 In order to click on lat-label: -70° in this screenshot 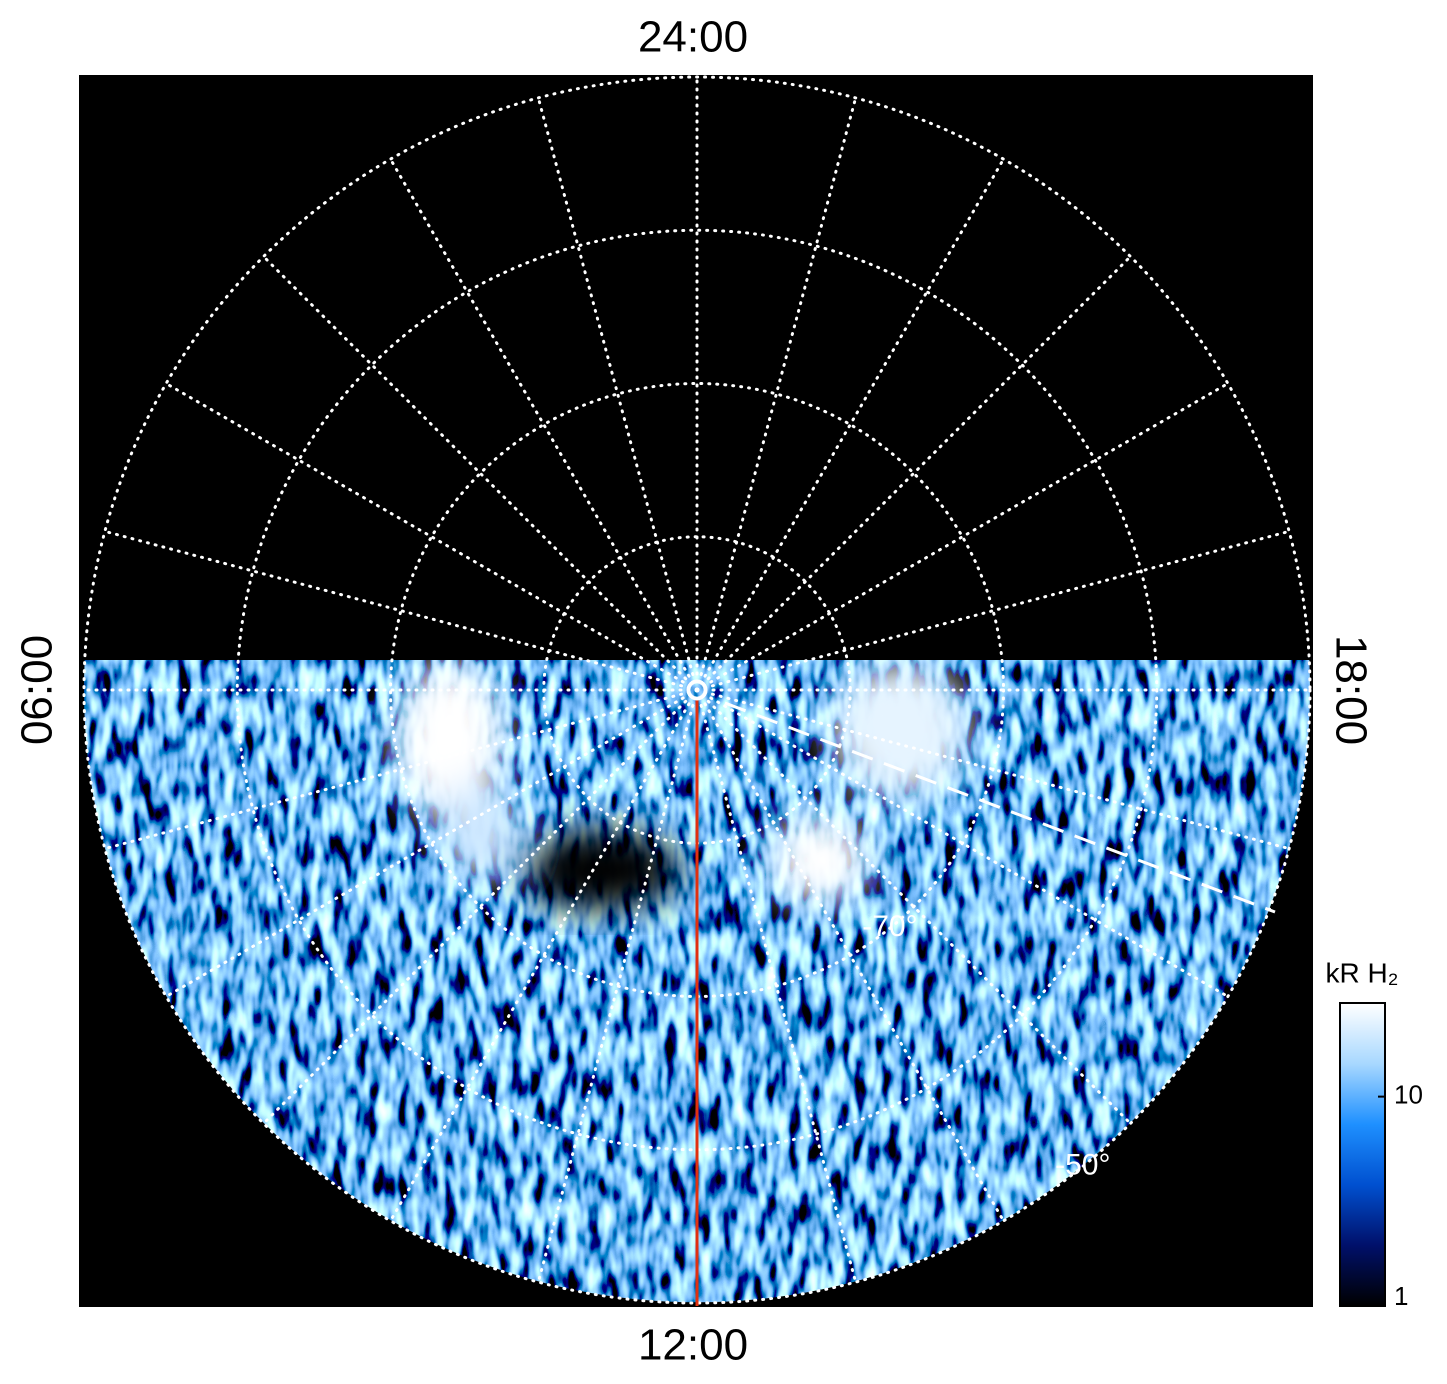, I will do `click(889, 926)`.